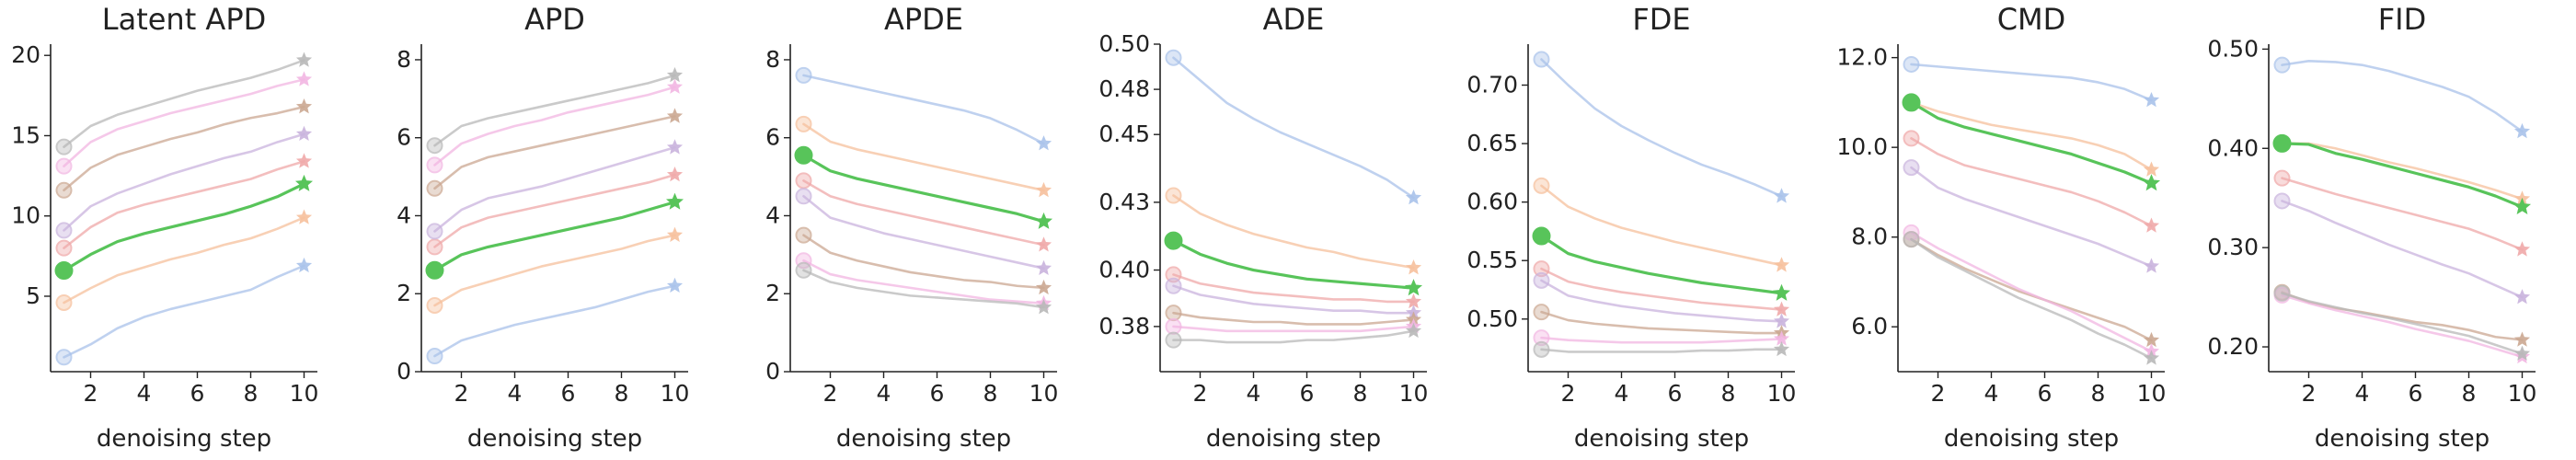 The width and height of the screenshot is (2576, 460). Describe the element at coordinates (25, 54) in the screenshot. I see `y-tick-label: 20` at that location.